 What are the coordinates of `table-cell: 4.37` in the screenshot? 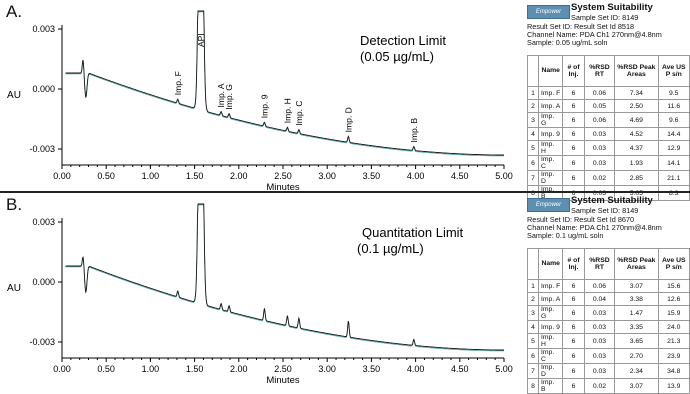 It's located at (636, 148).